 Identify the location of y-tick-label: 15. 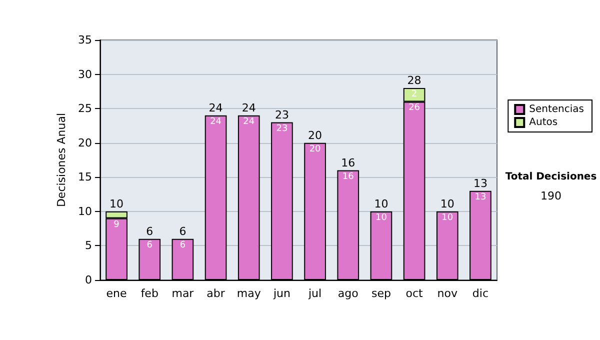
(85, 177).